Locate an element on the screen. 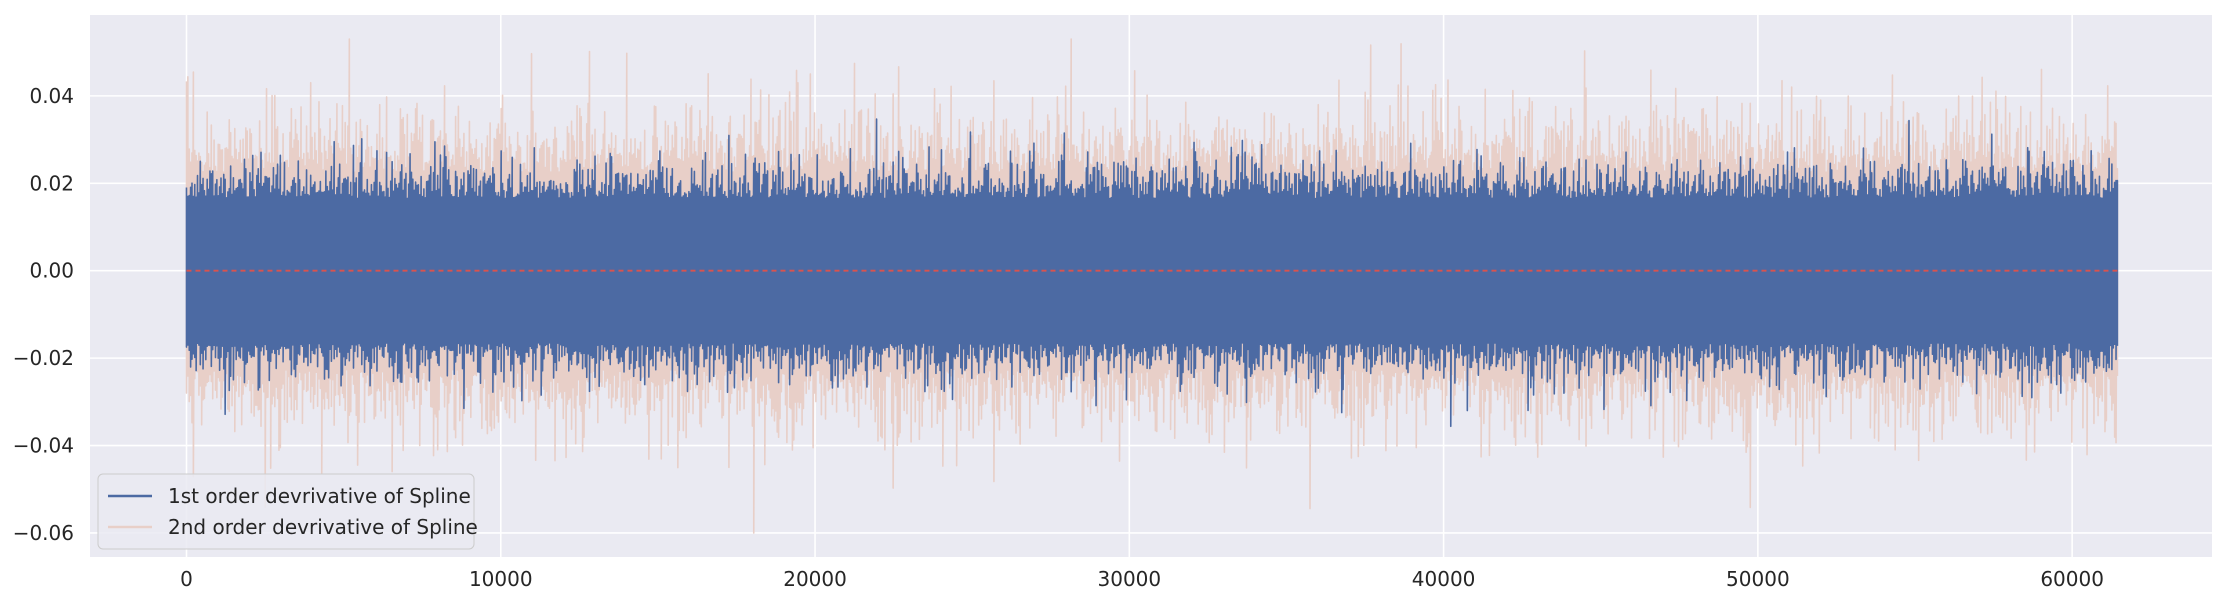  legend-label-series-0: 2nd order devrivative of Spline is located at coordinates (323, 527).